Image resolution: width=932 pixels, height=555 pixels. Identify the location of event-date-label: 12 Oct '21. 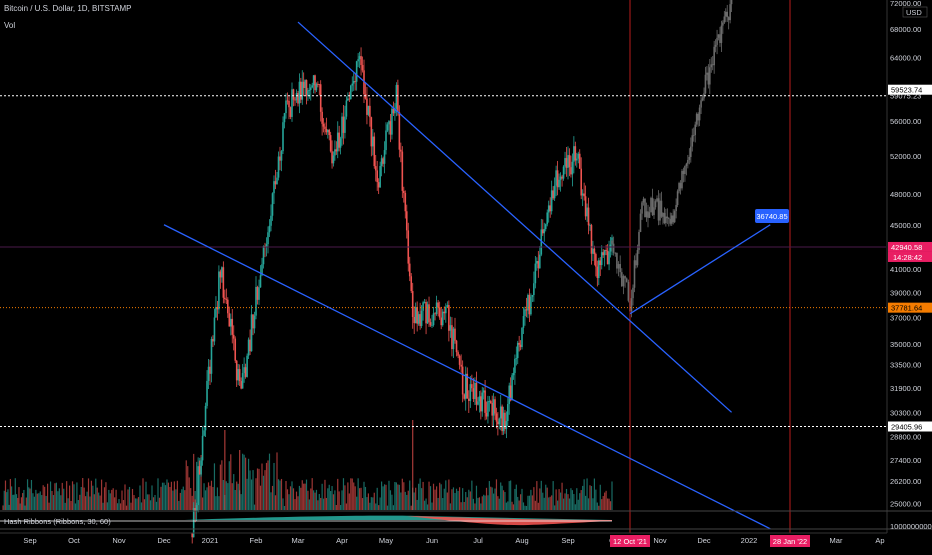
(630, 541).